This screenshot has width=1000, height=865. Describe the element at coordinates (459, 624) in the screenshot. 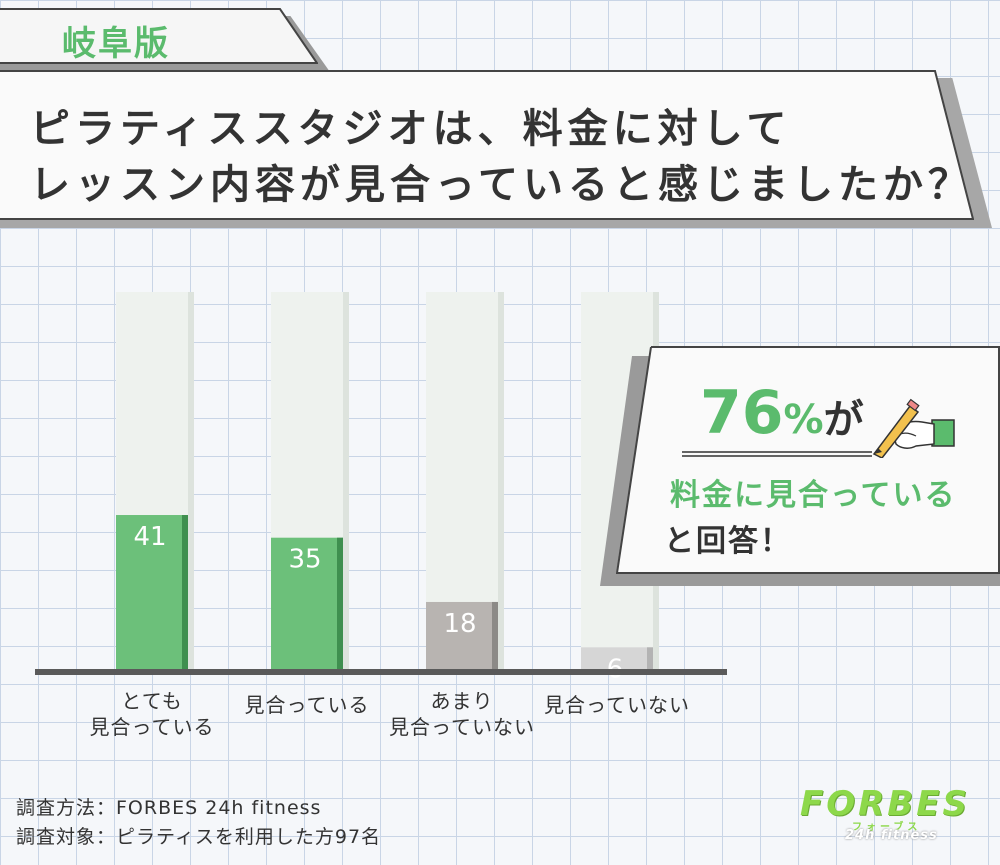

I see `bar-value-label: 18` at that location.